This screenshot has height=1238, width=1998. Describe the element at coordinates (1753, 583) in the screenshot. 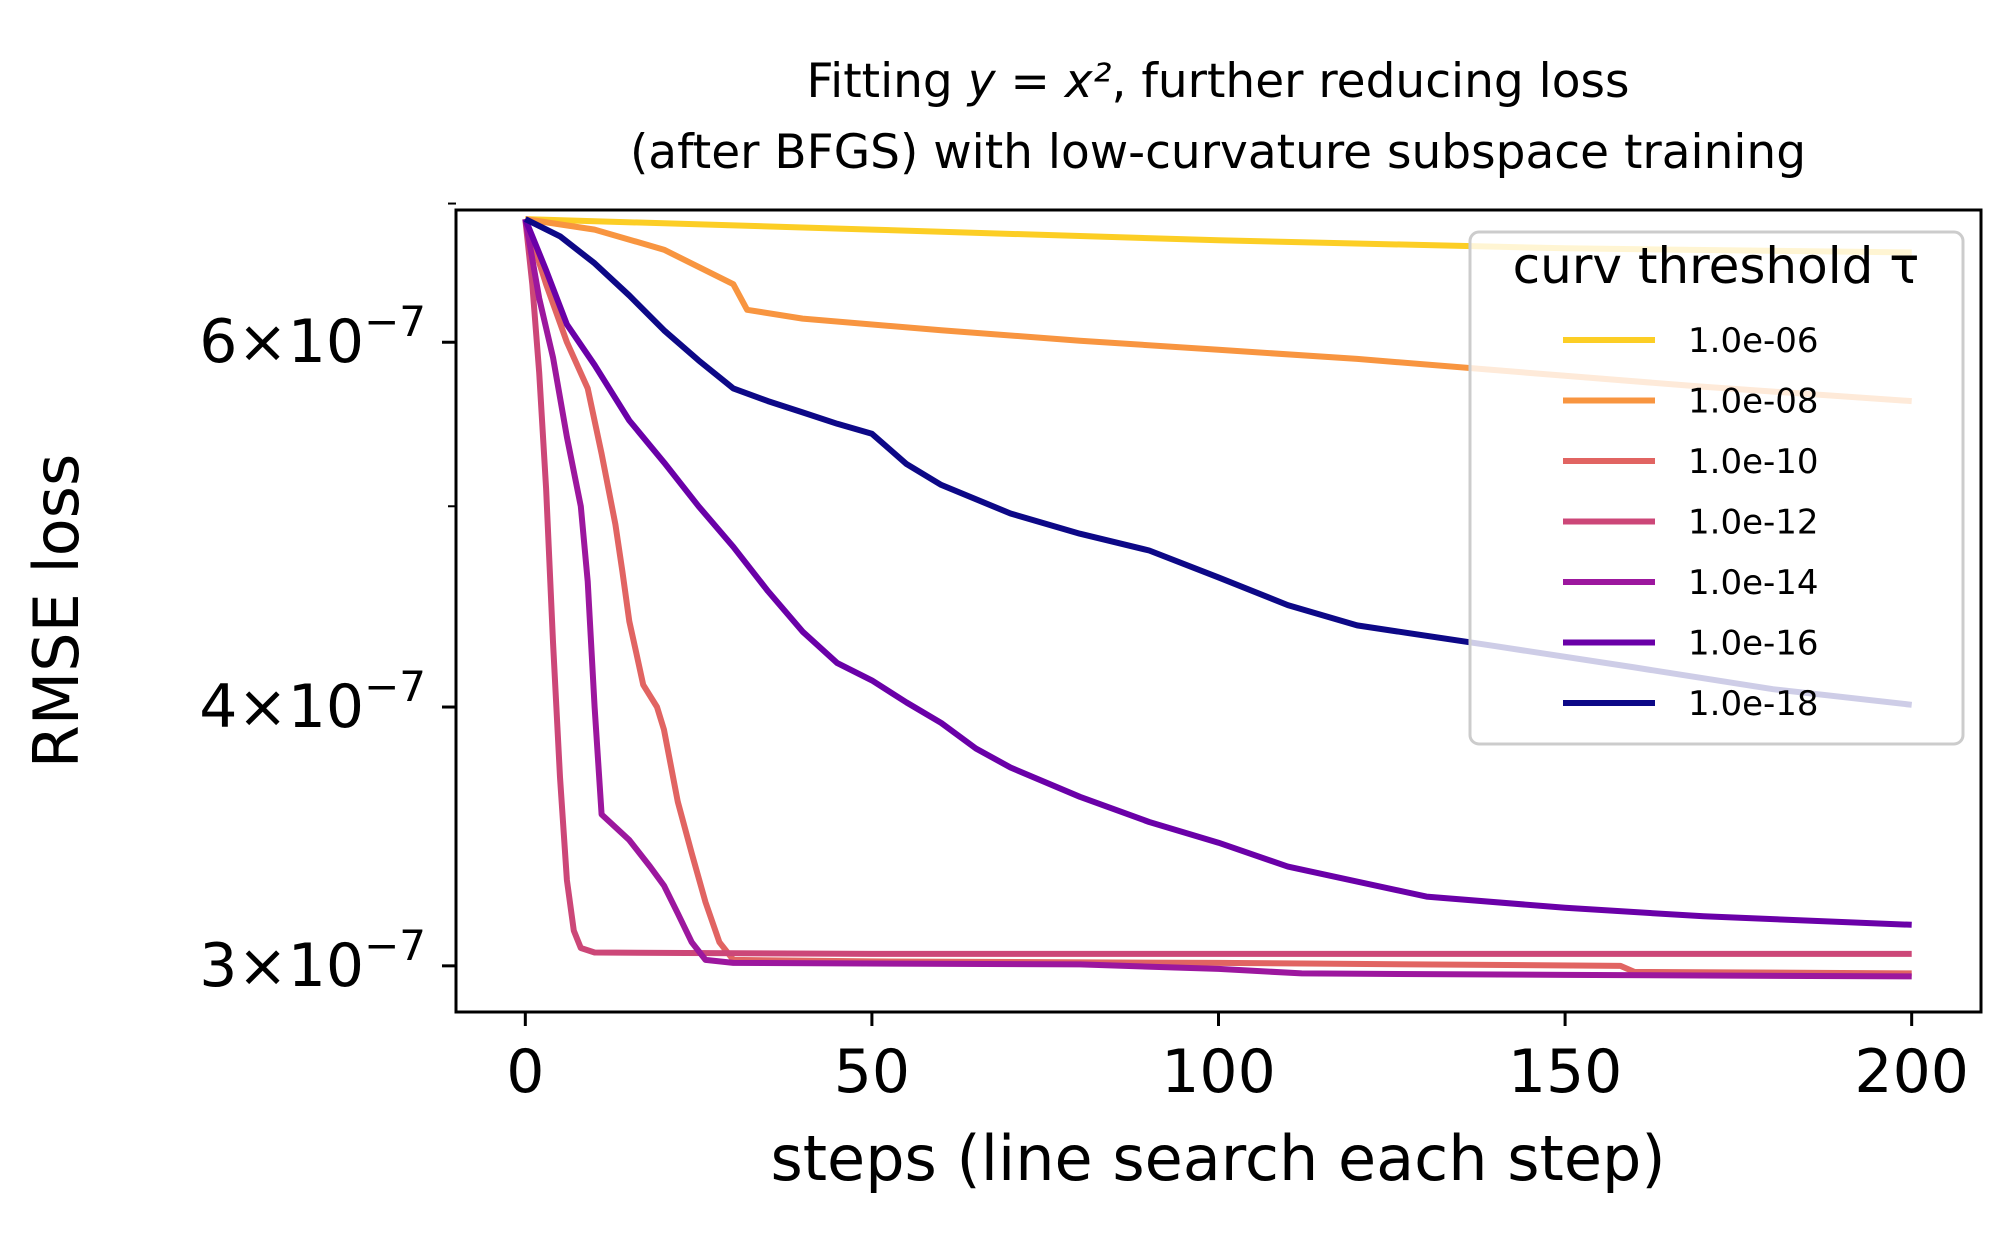

I see `legend-label-1.0e-14: 1.0e-14` at that location.